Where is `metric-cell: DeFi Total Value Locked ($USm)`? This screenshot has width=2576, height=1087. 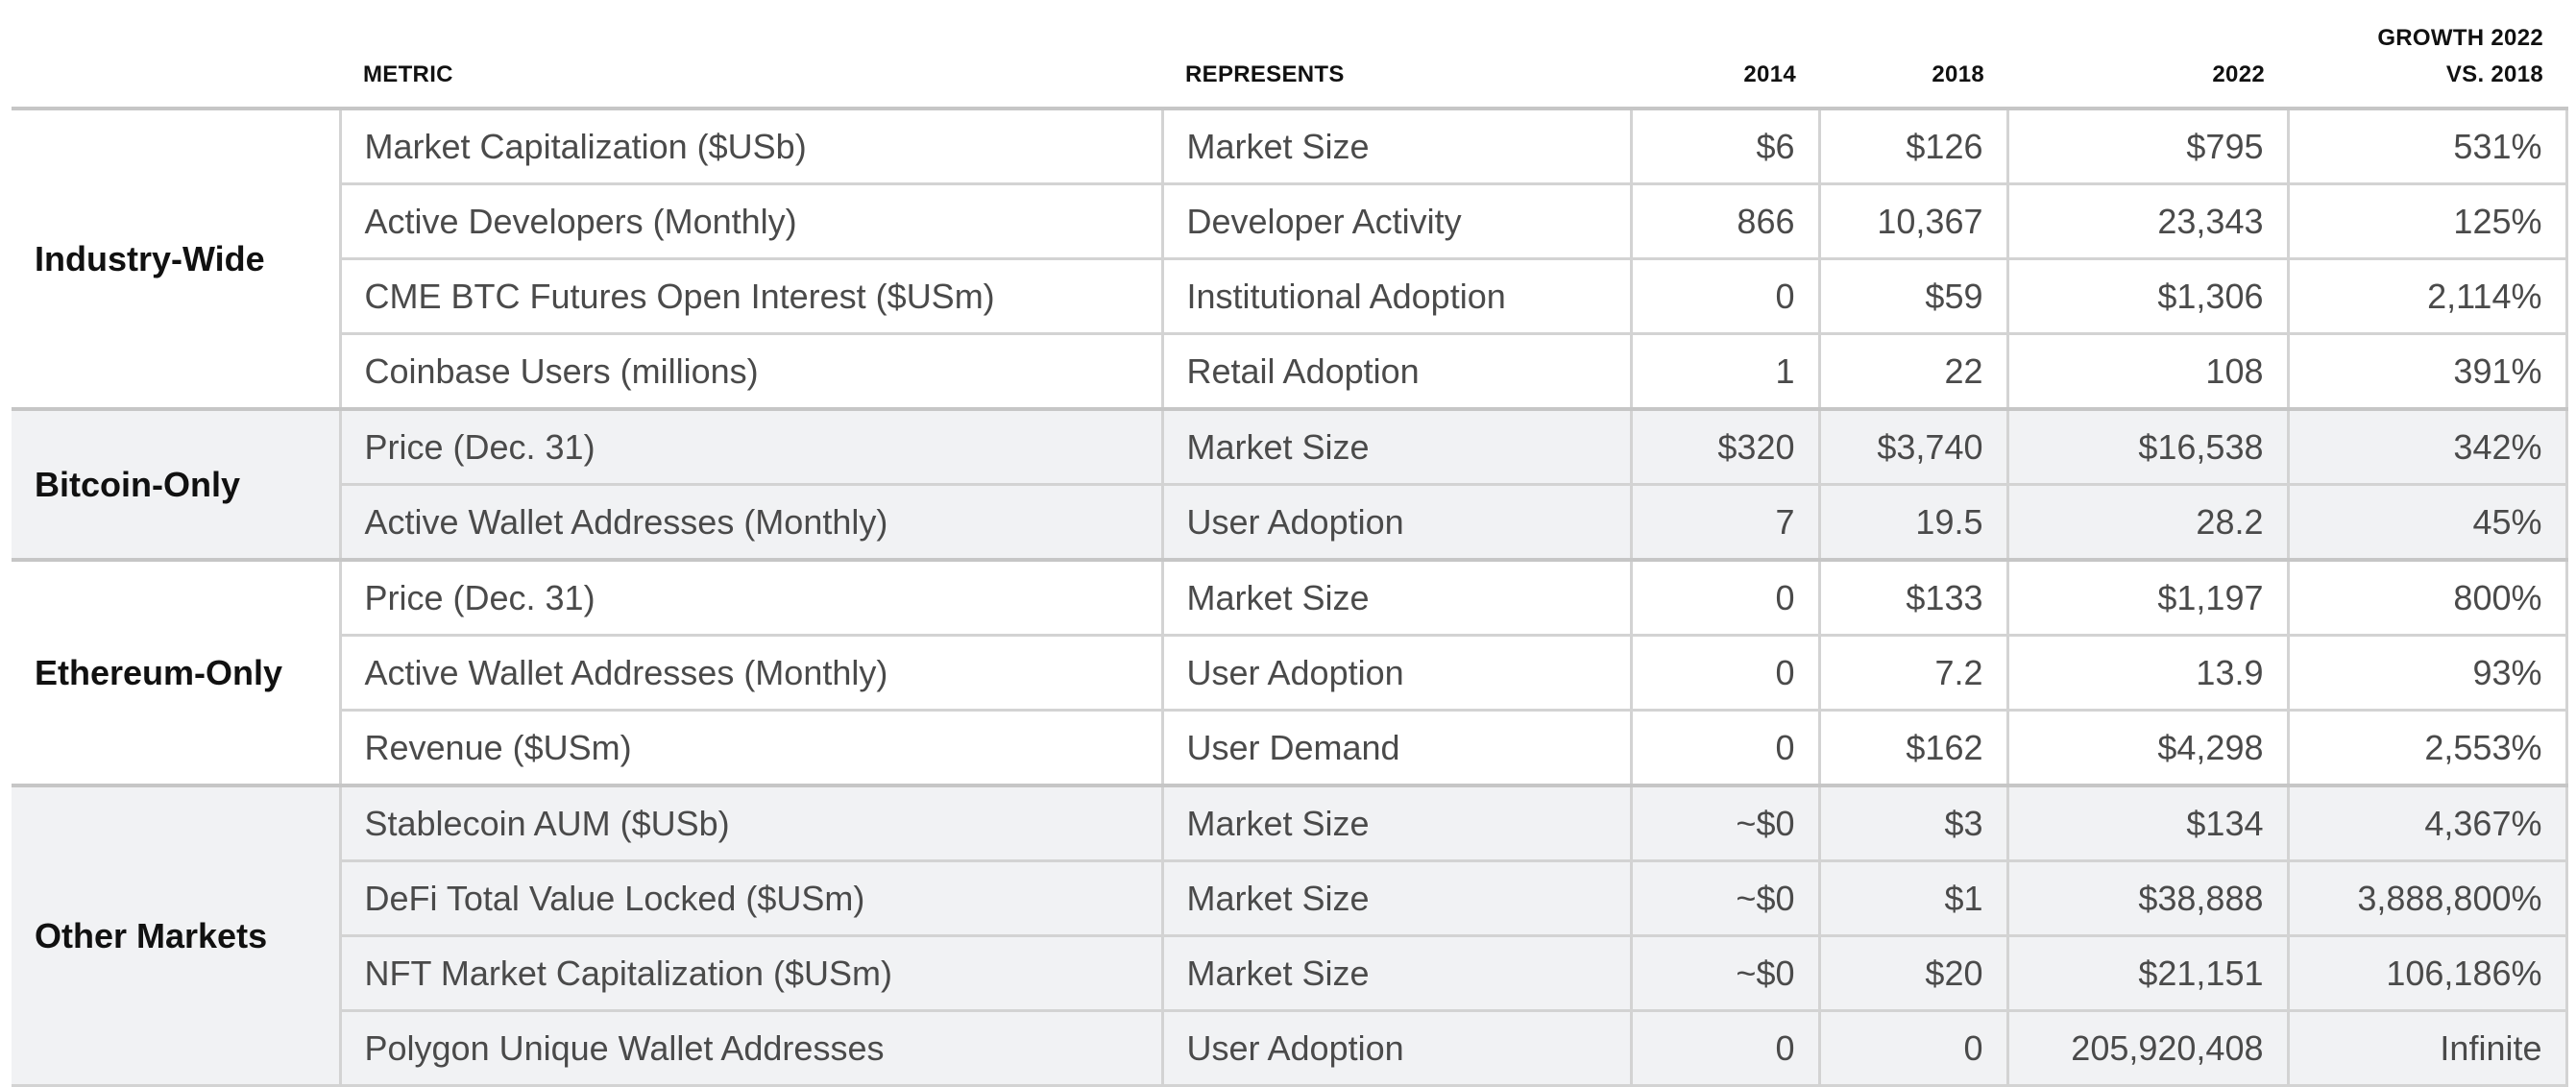
metric-cell: DeFi Total Value Locked ($USm) is located at coordinates (751, 898).